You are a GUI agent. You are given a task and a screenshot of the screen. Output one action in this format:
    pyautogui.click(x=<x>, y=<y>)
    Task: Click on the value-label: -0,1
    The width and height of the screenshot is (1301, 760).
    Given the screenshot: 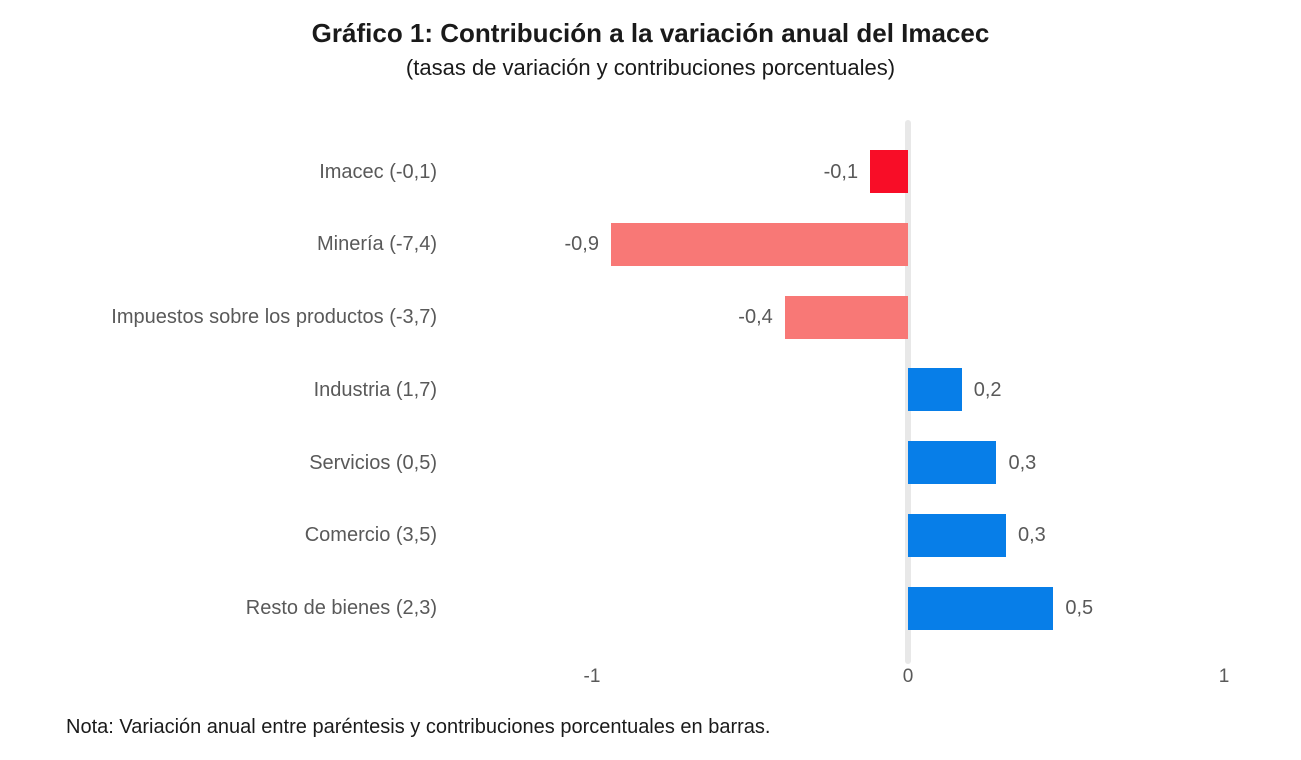 What is the action you would take?
    pyautogui.click(x=841, y=171)
    